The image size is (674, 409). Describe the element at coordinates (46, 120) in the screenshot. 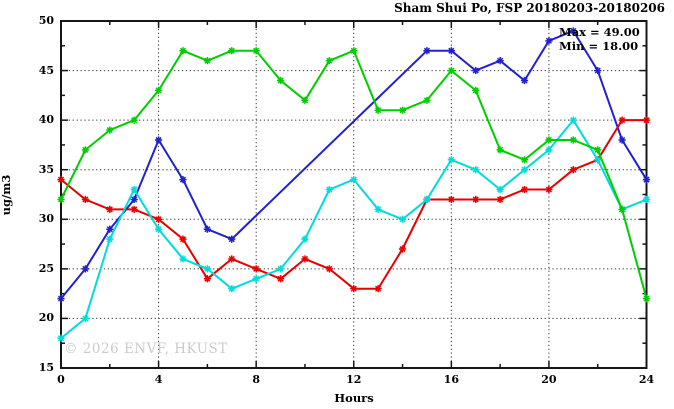

I see `y-tick-label: 40` at that location.